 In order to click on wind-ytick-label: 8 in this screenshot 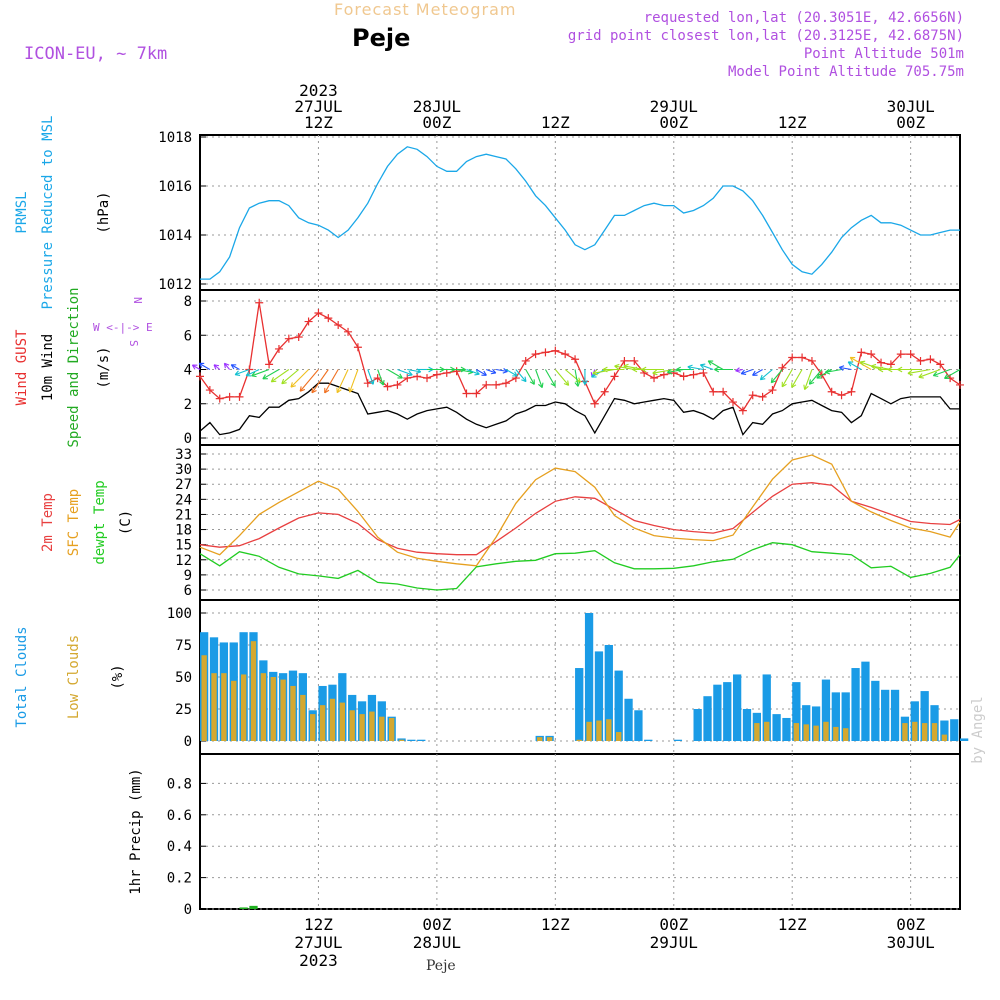, I will do `click(188, 302)`.